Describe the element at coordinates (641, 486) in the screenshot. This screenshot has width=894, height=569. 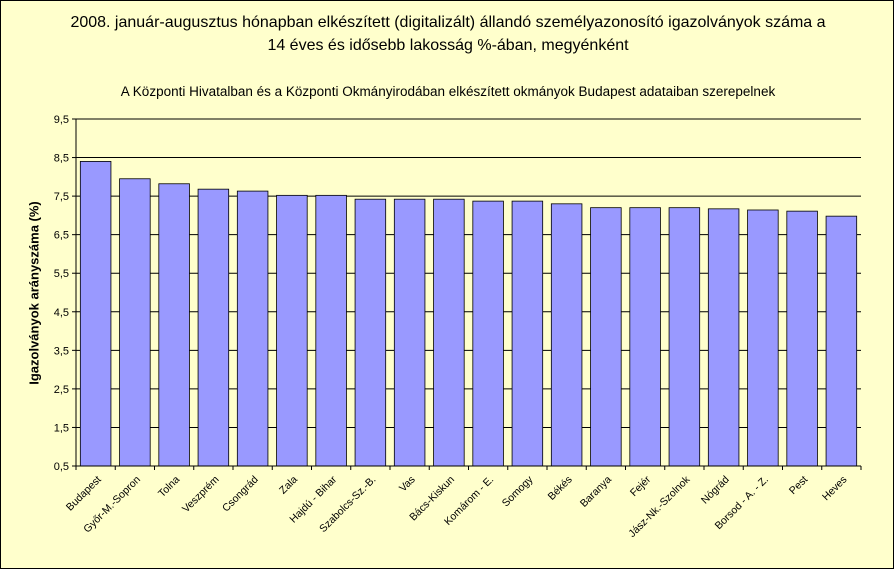
I see `x-tick-label: Fejér` at that location.